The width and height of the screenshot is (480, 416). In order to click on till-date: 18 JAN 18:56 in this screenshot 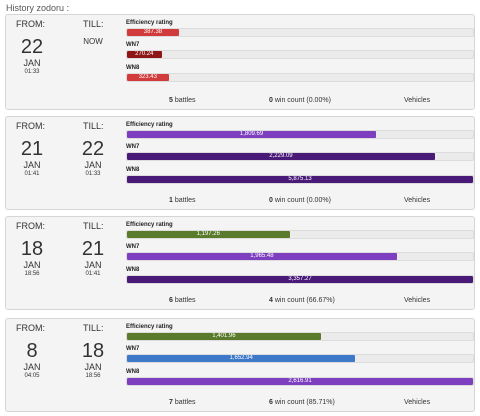, I will do `click(93, 360)`.